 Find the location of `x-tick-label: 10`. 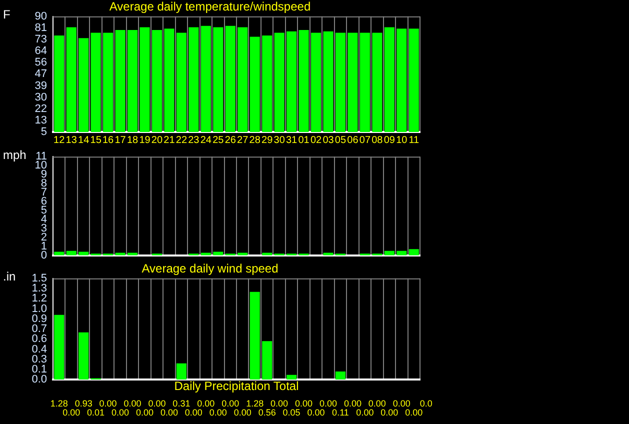

x-tick-label: 10 is located at coordinates (402, 140).